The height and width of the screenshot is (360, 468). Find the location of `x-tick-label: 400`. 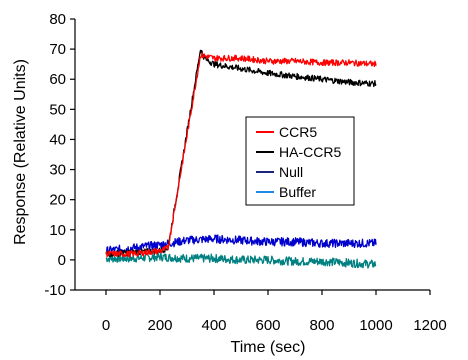

x-tick-label: 400 is located at coordinates (213, 325).